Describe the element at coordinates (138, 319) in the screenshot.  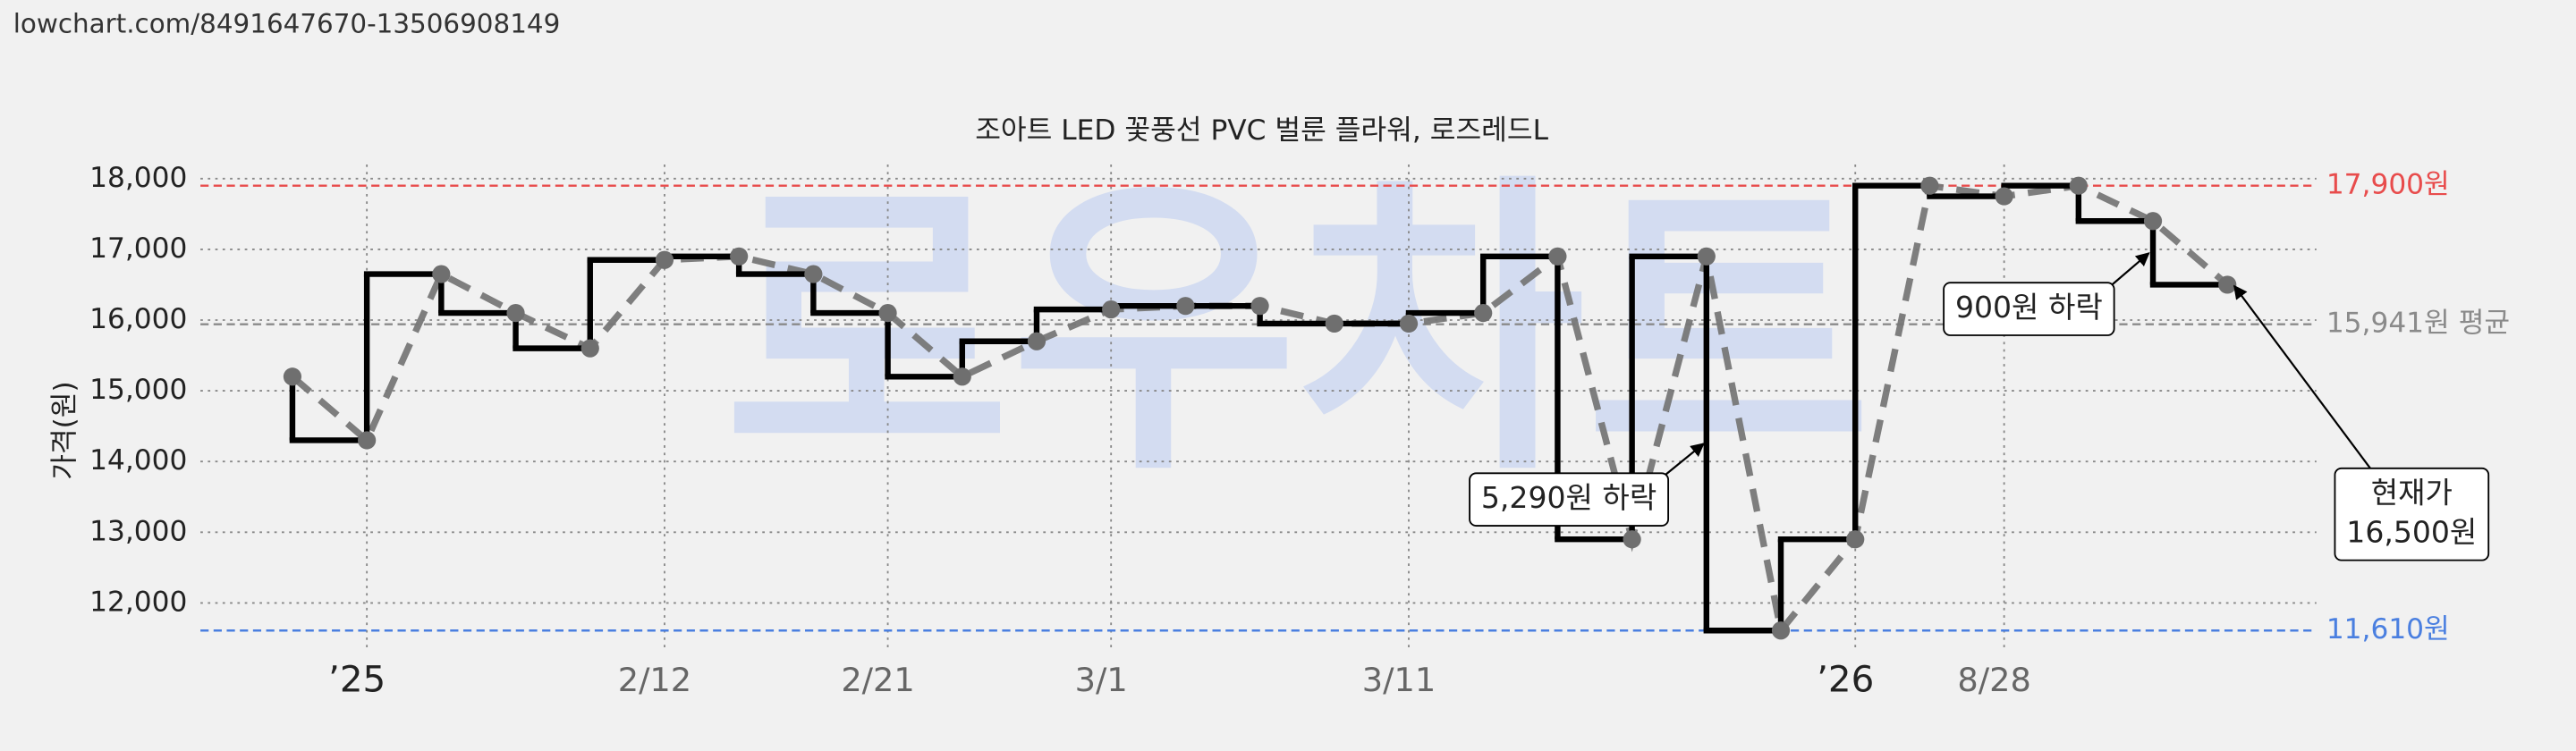
I see `y-tick-label: 16,000` at that location.